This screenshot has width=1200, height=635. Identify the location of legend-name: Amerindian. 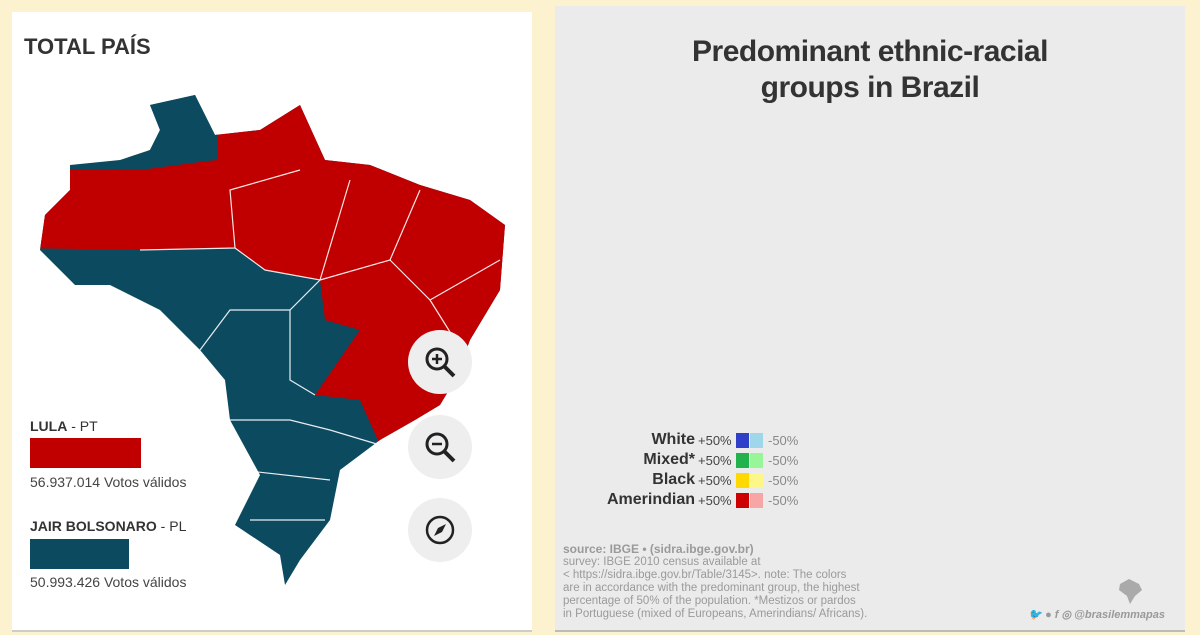
(650, 499).